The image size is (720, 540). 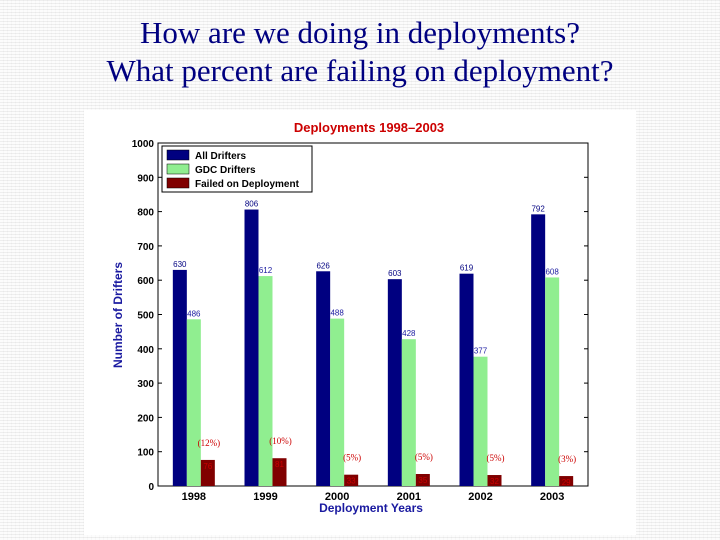 I want to click on x-tick-label: 2000, so click(x=337, y=497).